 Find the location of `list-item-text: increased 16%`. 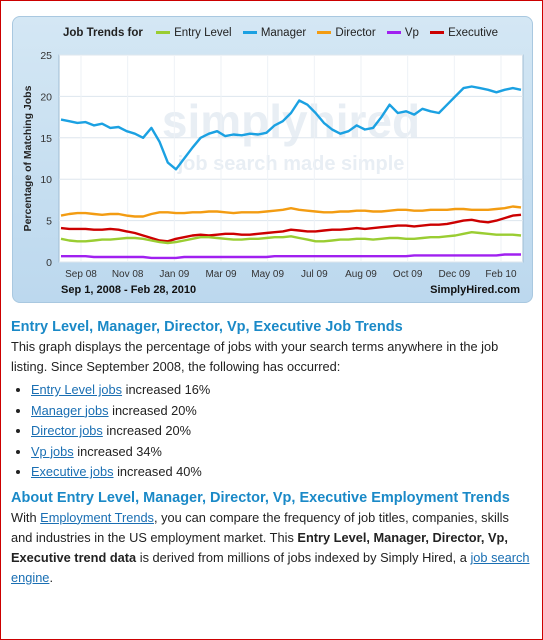

list-item-text: increased 16% is located at coordinates (166, 389).